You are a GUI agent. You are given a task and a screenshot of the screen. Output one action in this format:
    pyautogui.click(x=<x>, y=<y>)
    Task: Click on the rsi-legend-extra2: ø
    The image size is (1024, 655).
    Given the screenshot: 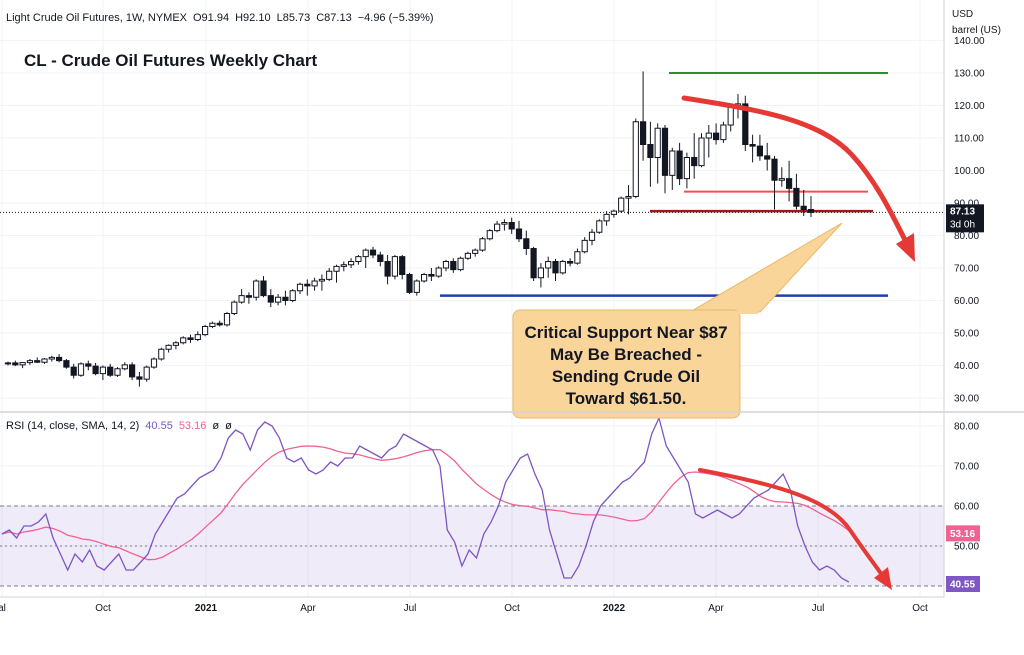 What is the action you would take?
    pyautogui.click(x=228, y=426)
    